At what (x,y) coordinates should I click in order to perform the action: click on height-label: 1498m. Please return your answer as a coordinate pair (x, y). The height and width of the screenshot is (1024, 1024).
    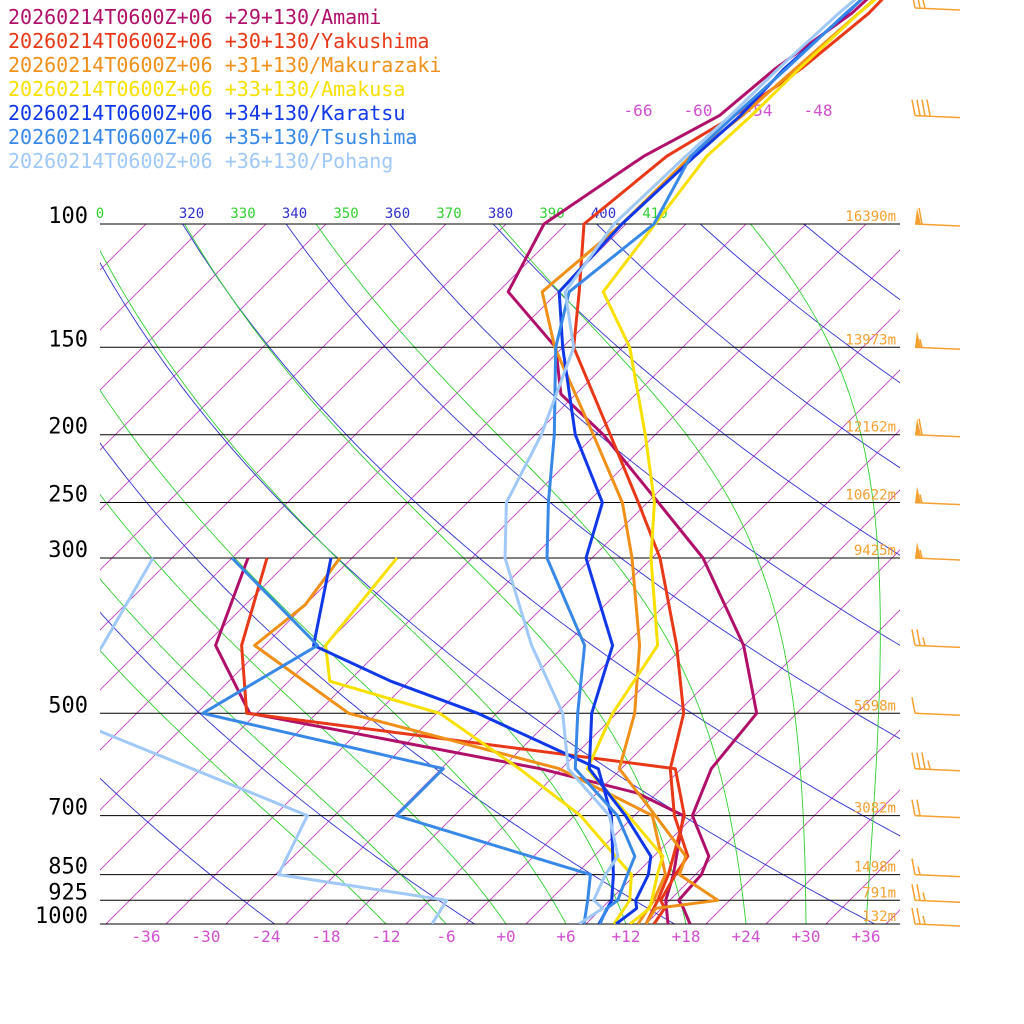
    Looking at the image, I should click on (875, 868).